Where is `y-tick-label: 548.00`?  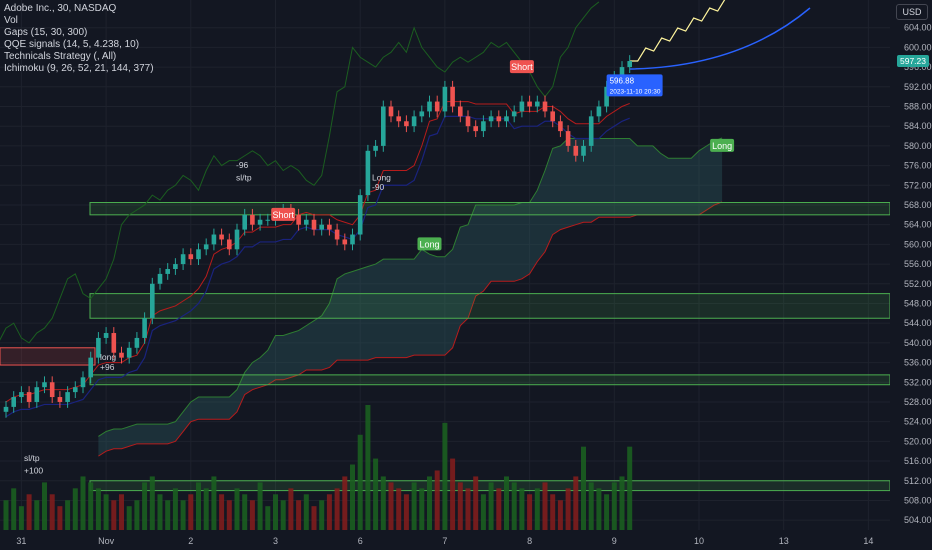 y-tick-label: 548.00 is located at coordinates (918, 303).